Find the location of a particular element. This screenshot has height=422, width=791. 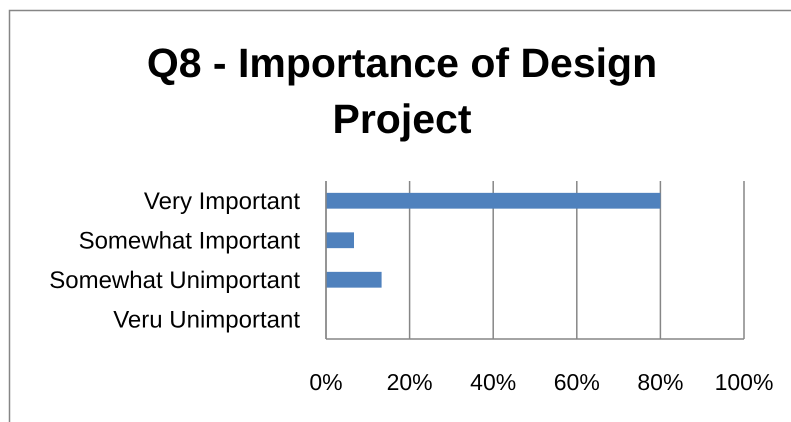

y-tick-label: Somewhat Unimportant is located at coordinates (174, 280).